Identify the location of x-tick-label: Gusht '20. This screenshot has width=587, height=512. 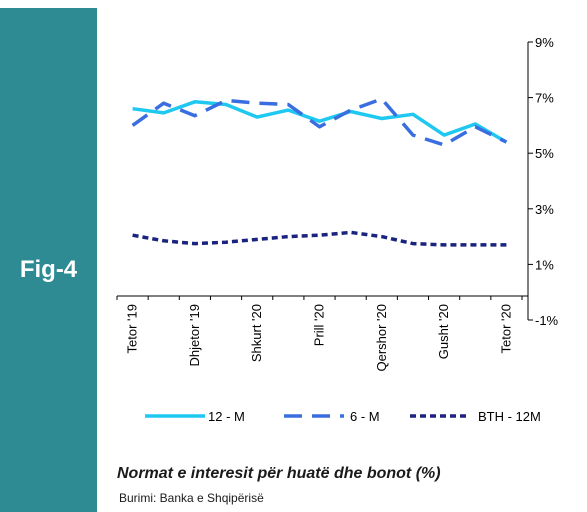
(443, 331).